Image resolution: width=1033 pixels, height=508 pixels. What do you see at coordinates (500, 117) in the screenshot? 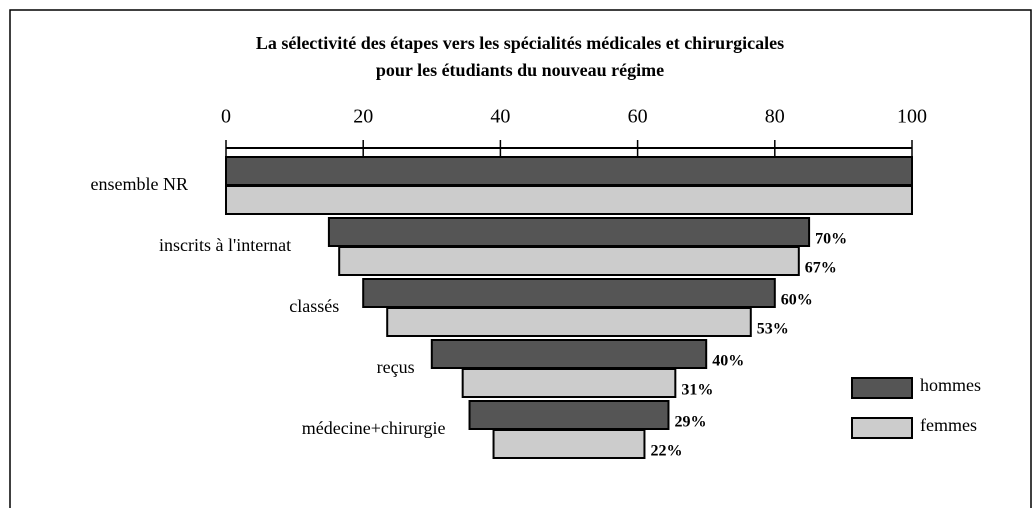
I see `x-tick-label: 40` at bounding box center [500, 117].